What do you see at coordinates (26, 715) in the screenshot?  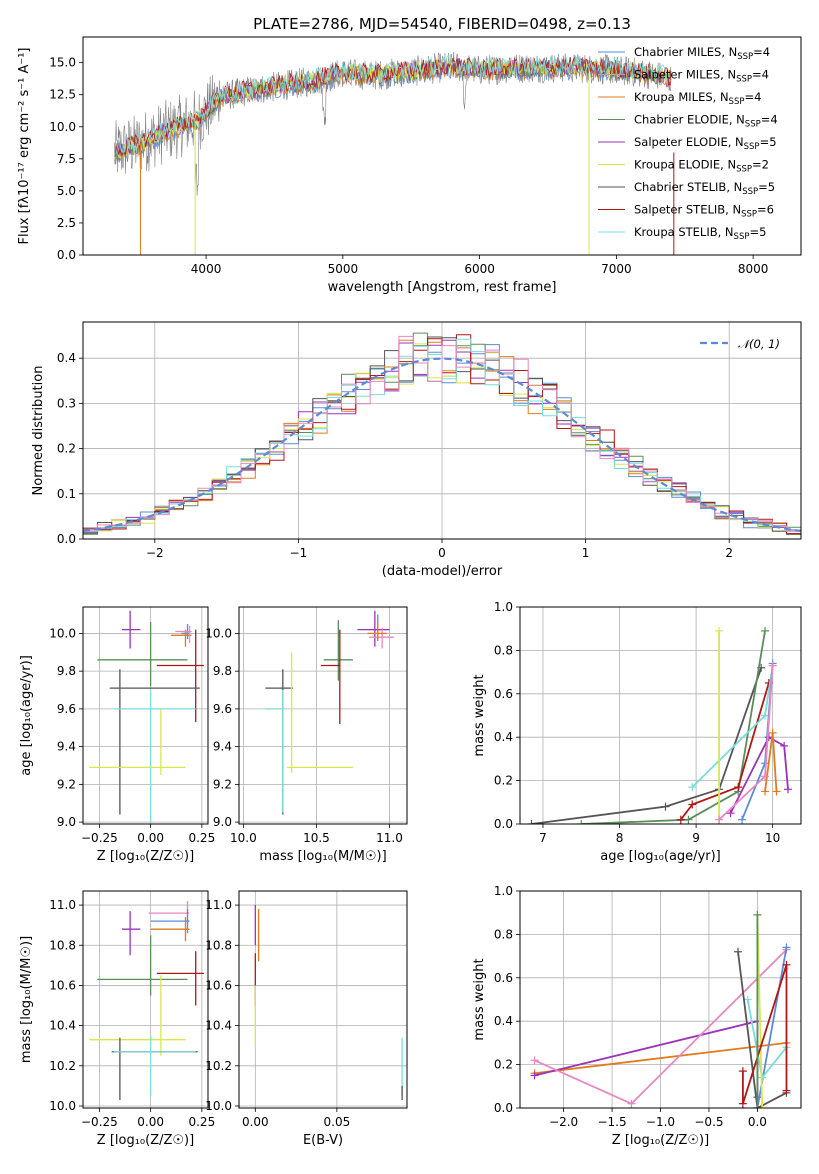 I see `y-axis-label: age [log₁₀(age/yr)]` at bounding box center [26, 715].